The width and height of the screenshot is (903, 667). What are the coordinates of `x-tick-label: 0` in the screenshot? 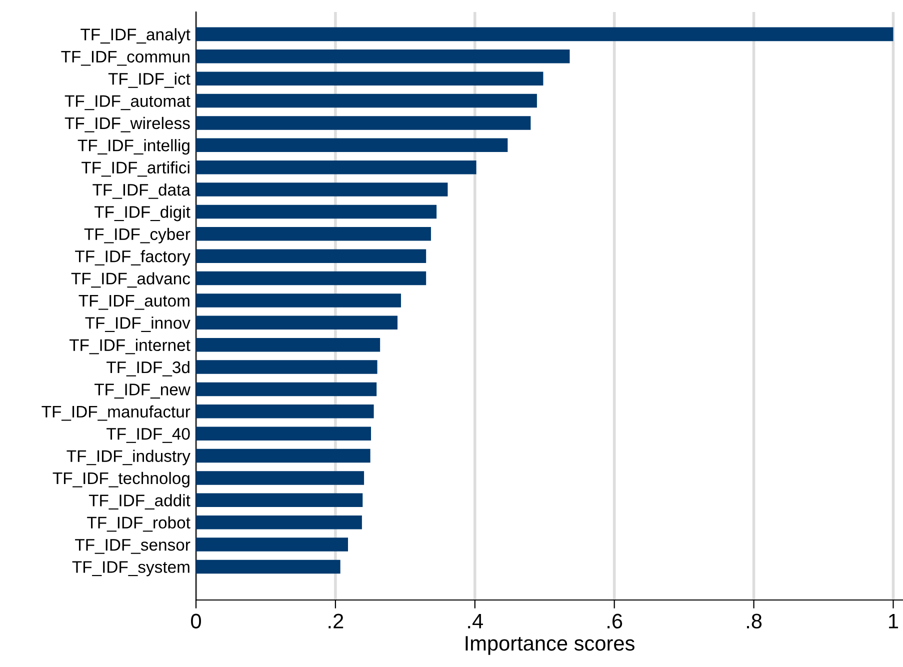 It's located at (196, 621).